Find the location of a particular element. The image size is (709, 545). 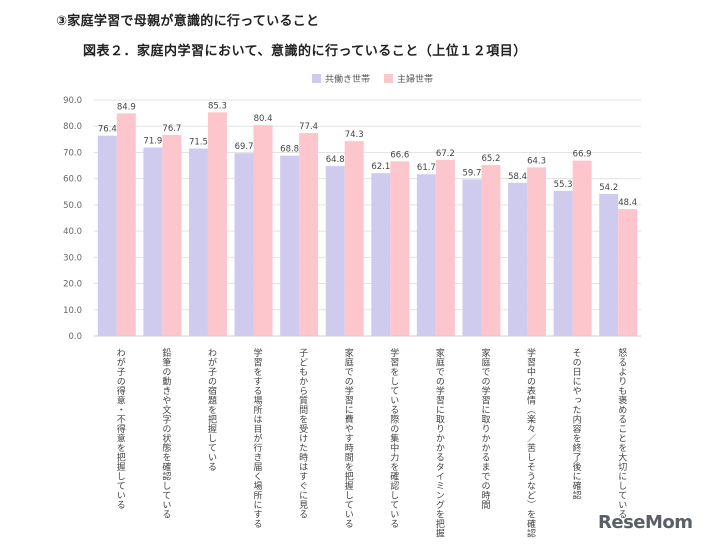

data-label: 54.2 is located at coordinates (608, 188).